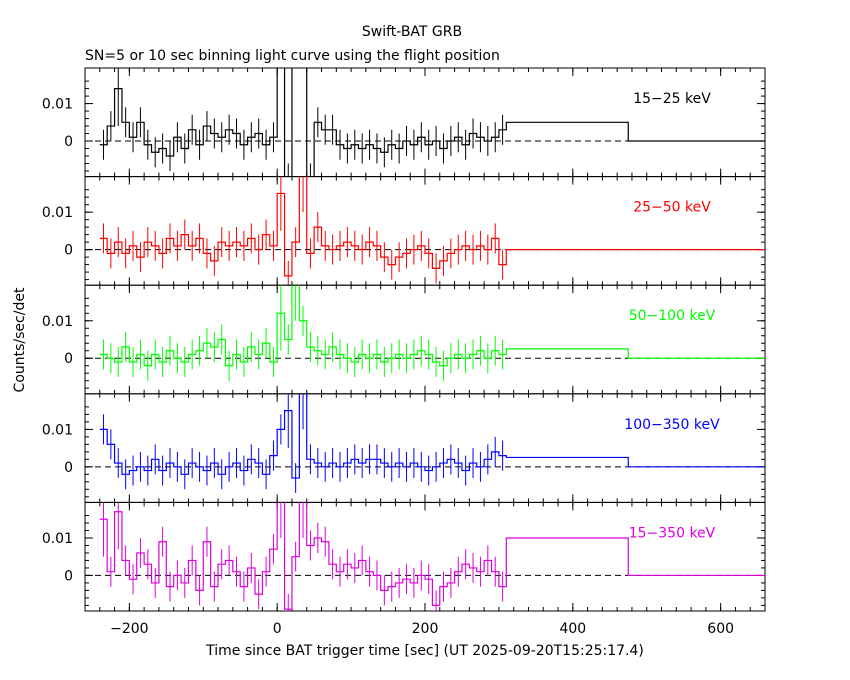  Describe the element at coordinates (412, 32) in the screenshot. I see `chart-title: Swift-BAT GRB` at that location.